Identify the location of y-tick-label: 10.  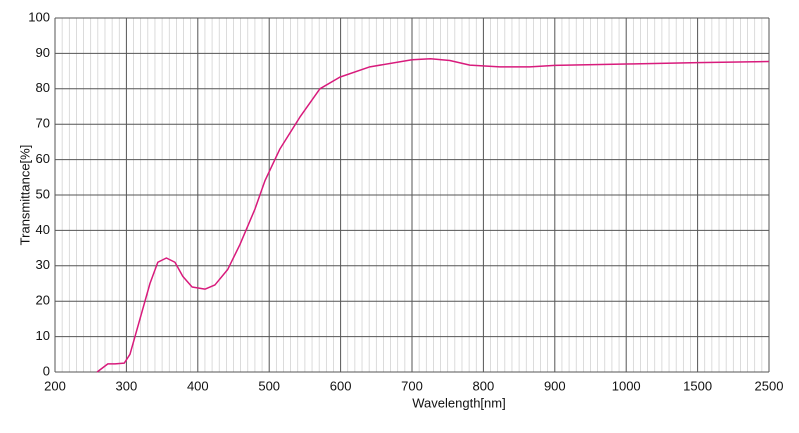
(43, 335).